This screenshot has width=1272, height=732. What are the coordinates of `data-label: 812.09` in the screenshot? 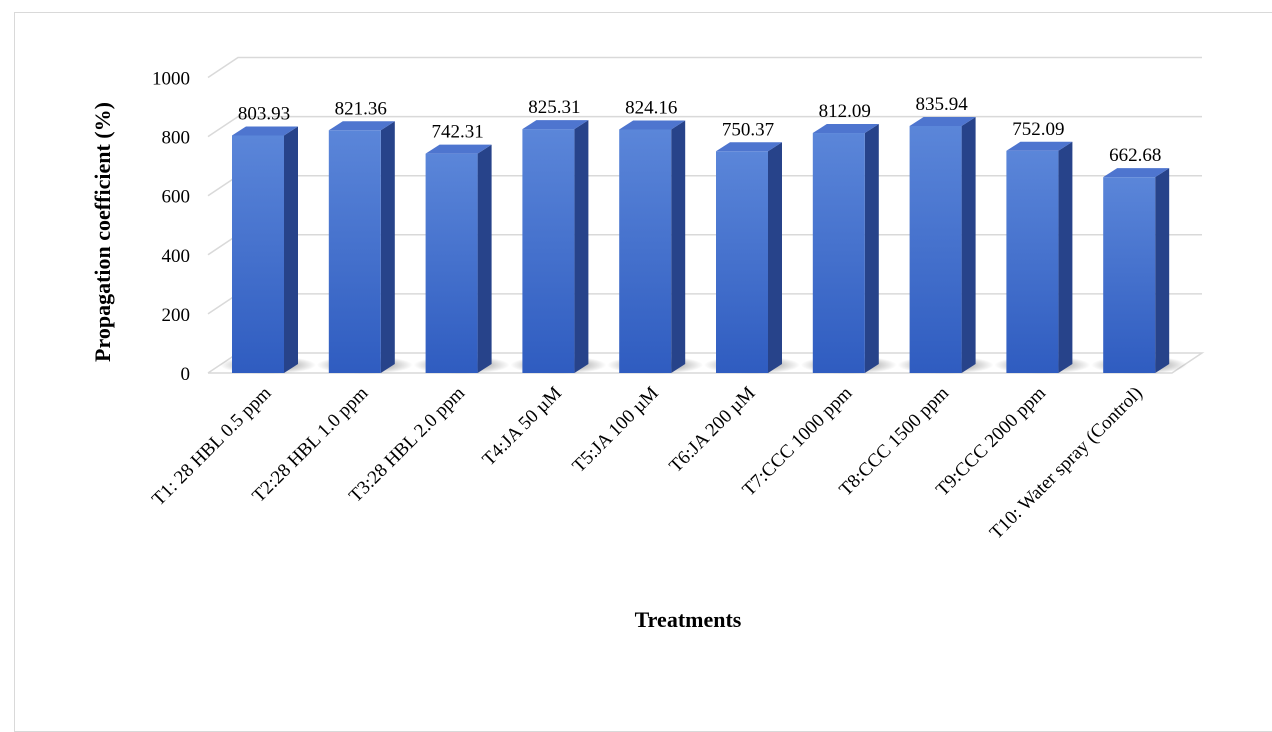 It's located at (845, 111).